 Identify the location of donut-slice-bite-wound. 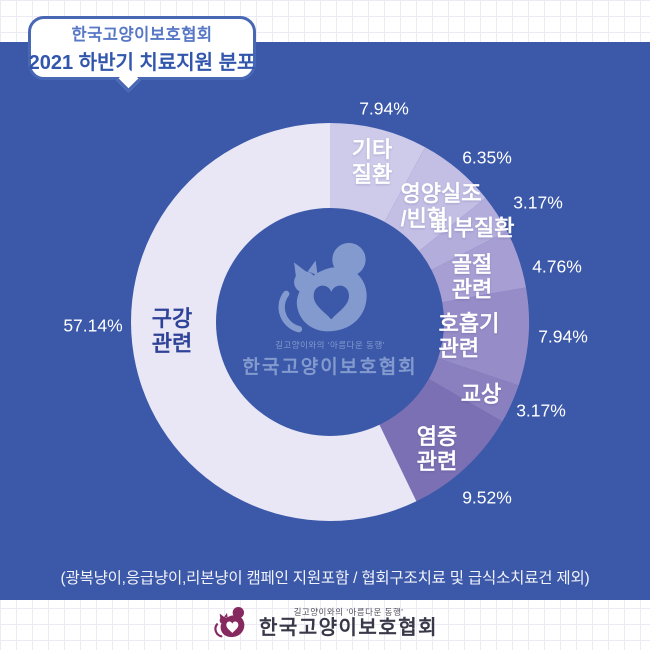
(473, 390).